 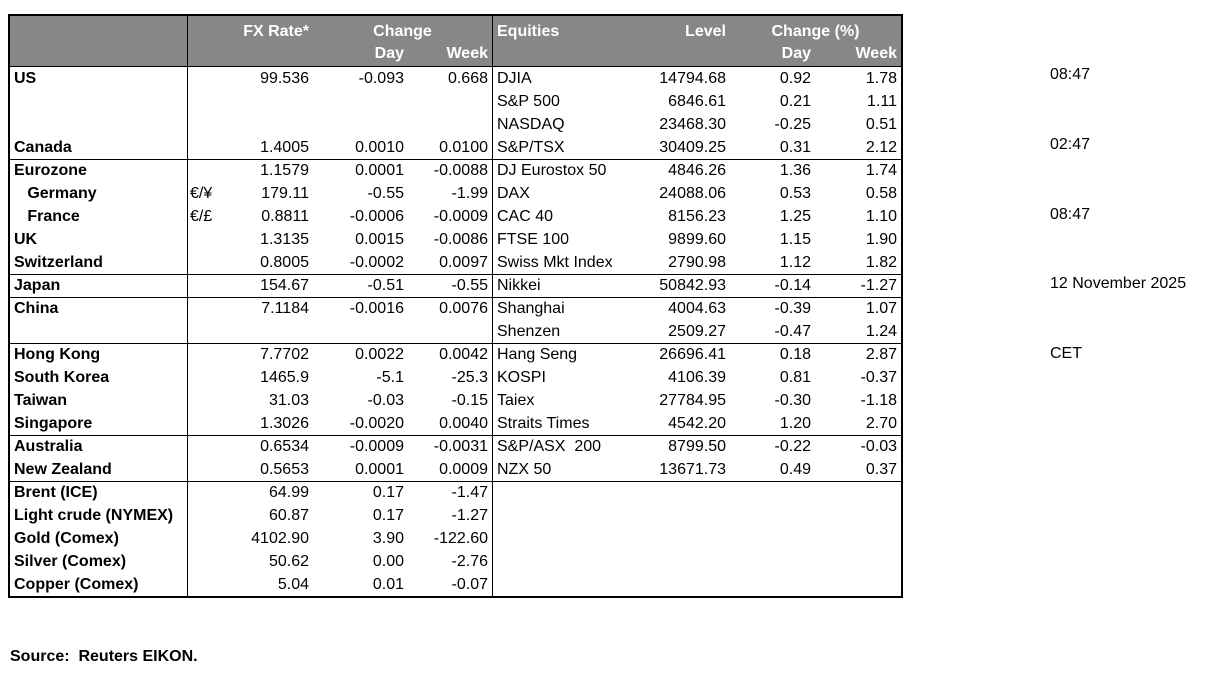 What do you see at coordinates (692, 400) in the screenshot?
I see `cell-level: 27784.95` at bounding box center [692, 400].